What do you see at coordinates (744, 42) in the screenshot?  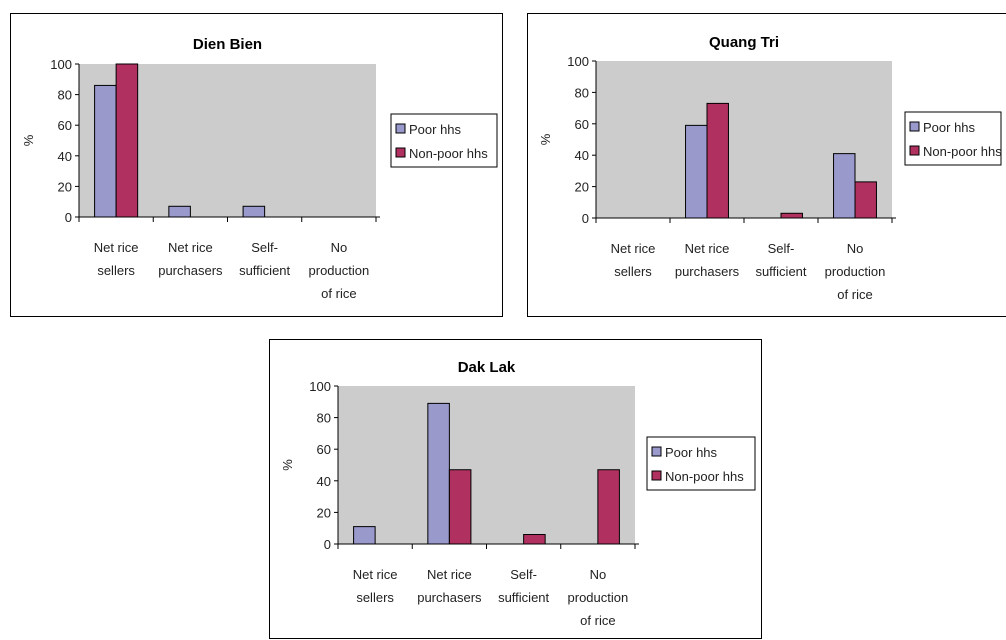 I see `chart-title: Quang Tri` at bounding box center [744, 42].